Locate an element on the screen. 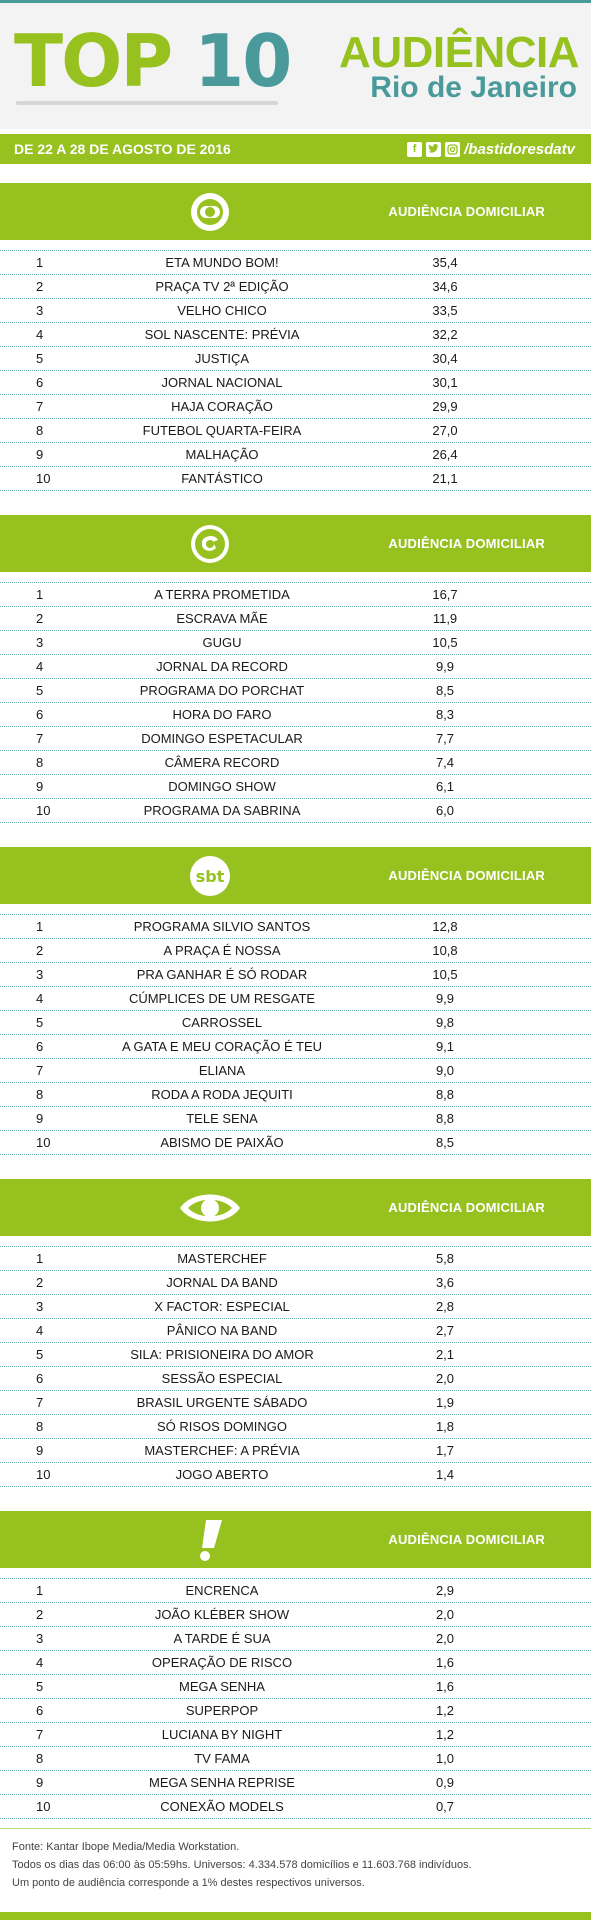 The image size is (591, 1920). top-accent-line is located at coordinates (295, 1).